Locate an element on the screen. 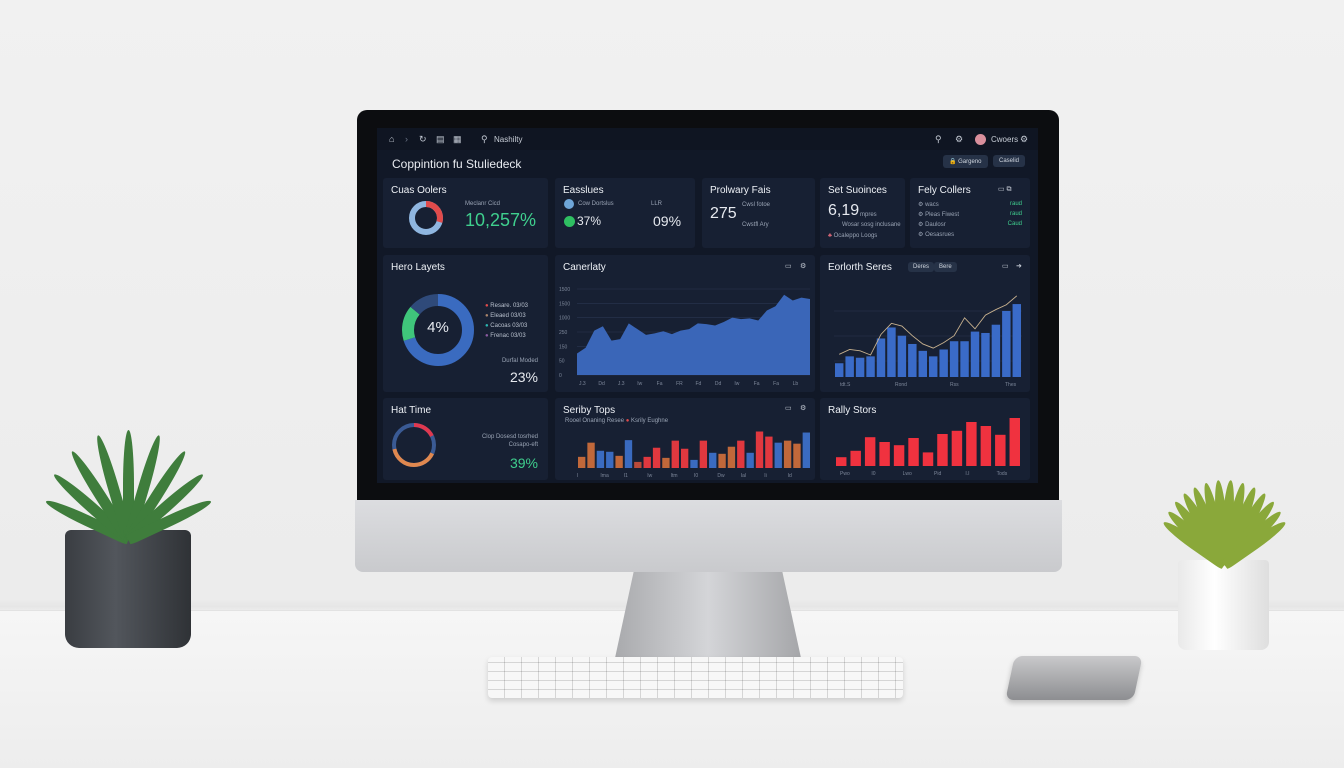 The height and width of the screenshot is (768, 1344). donut-chart is located at coordinates (438, 330).